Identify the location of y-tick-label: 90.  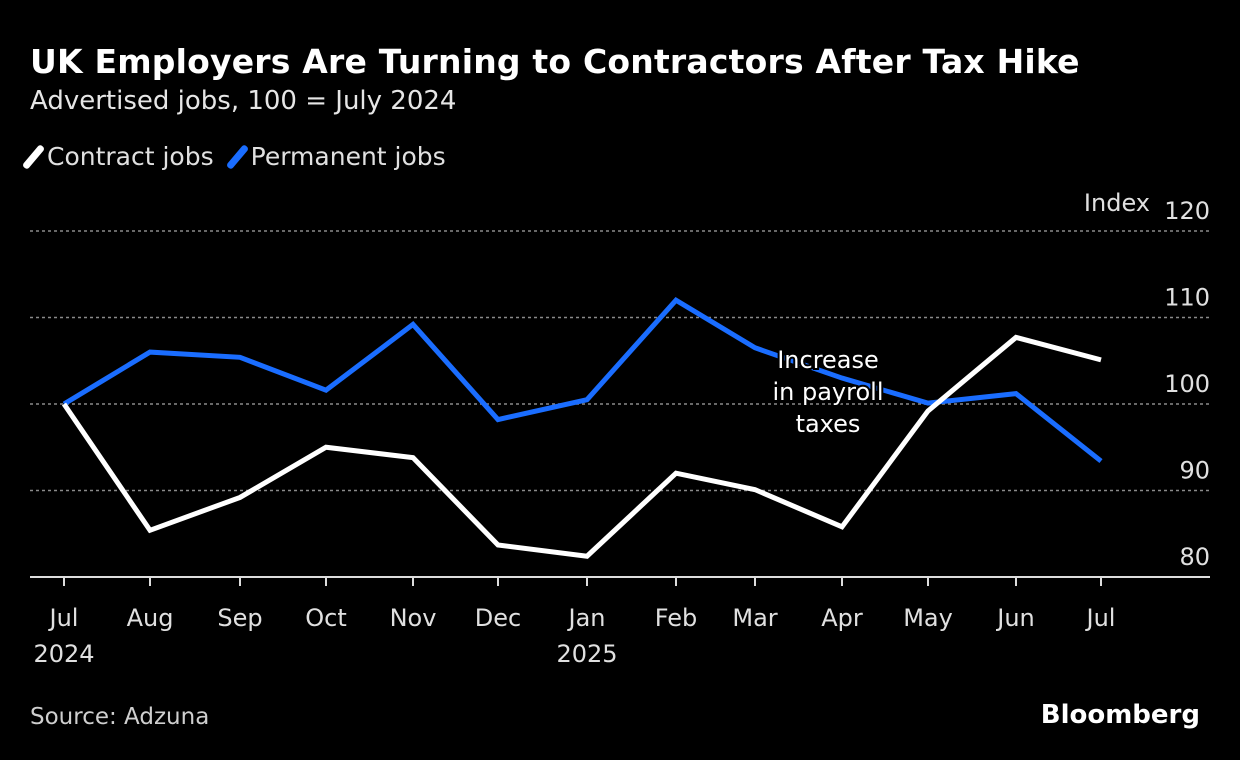
(1194, 471).